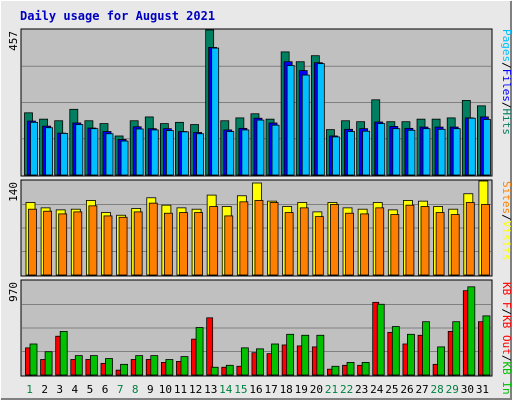  What do you see at coordinates (361, 389) in the screenshot?
I see `day-label-23: 23` at bounding box center [361, 389].